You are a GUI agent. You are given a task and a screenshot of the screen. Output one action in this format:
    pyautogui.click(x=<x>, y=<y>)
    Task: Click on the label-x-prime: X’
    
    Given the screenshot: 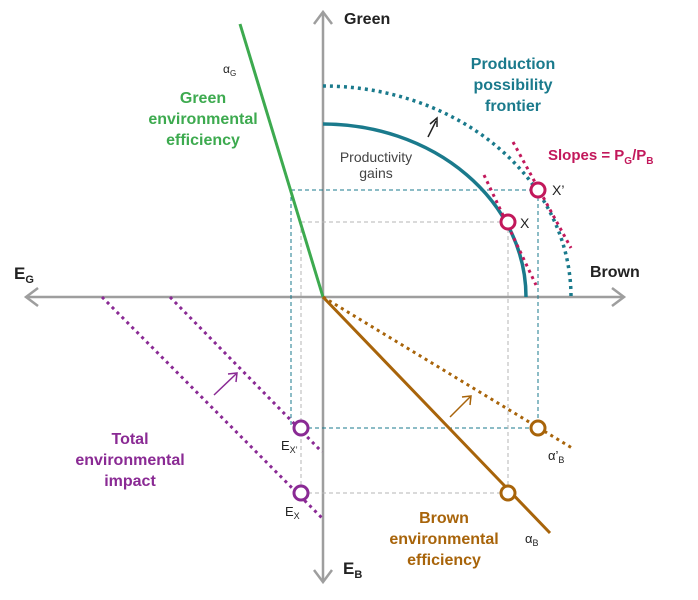 What is the action you would take?
    pyautogui.click(x=558, y=190)
    